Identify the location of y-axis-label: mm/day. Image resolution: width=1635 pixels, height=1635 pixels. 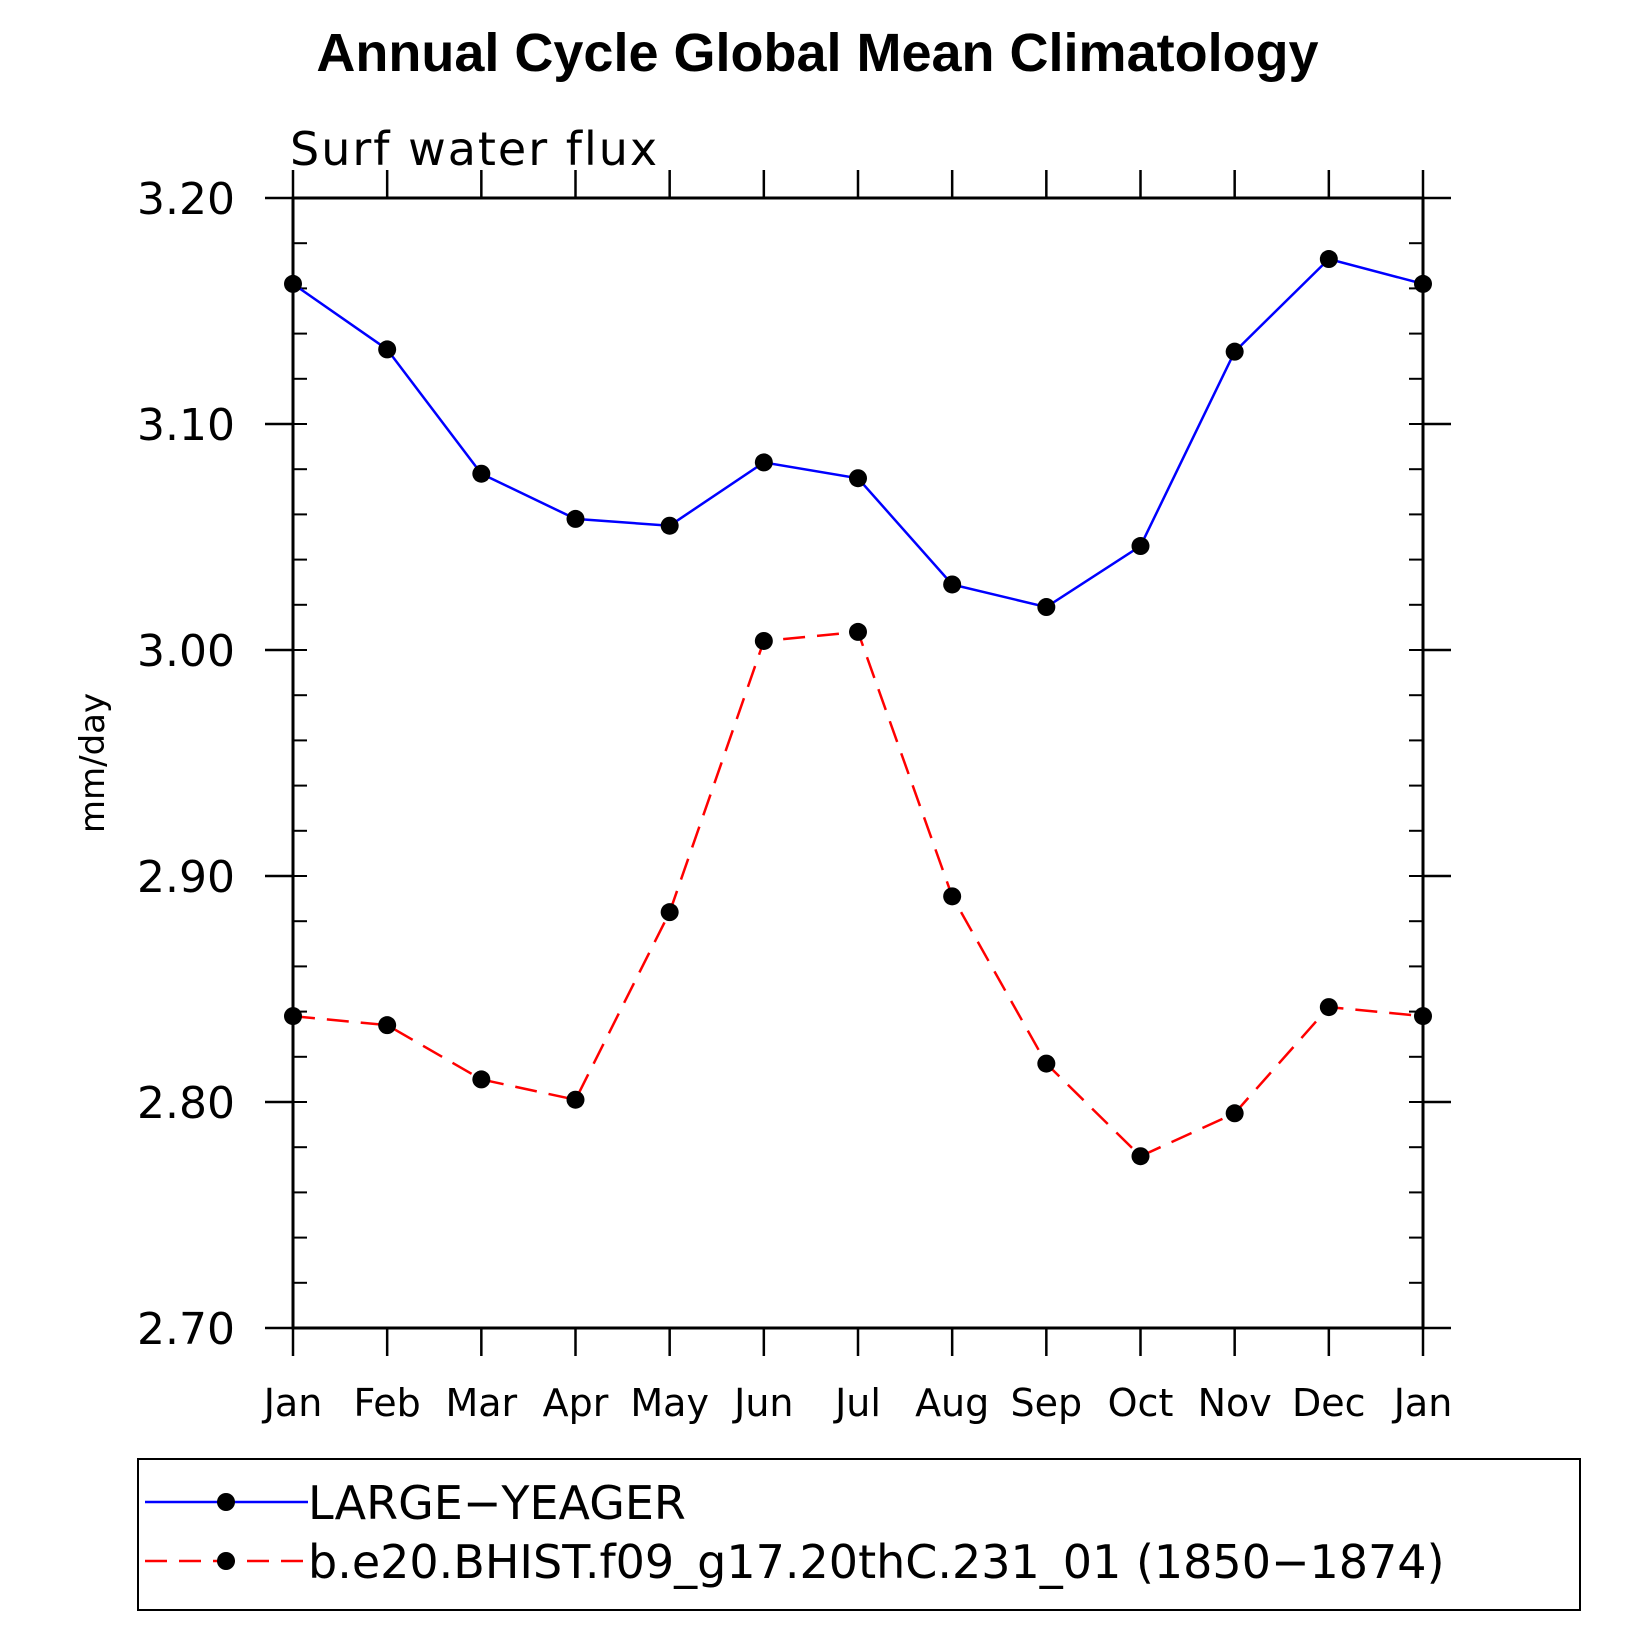
(93, 763).